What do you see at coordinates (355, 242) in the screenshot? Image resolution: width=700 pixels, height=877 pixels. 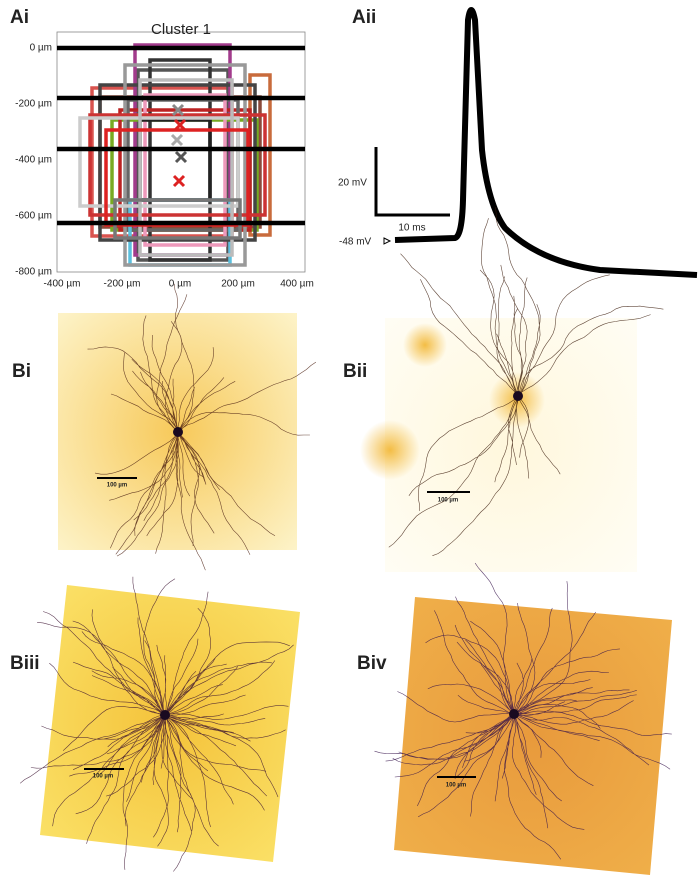 I see `baseline-label: -48 mV` at bounding box center [355, 242].